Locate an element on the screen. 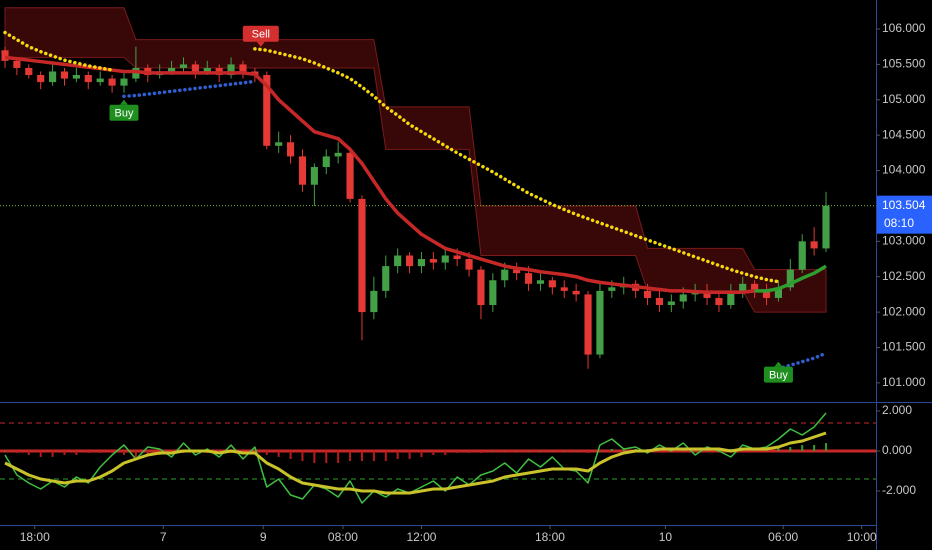  signal-label: Buy is located at coordinates (124, 114).